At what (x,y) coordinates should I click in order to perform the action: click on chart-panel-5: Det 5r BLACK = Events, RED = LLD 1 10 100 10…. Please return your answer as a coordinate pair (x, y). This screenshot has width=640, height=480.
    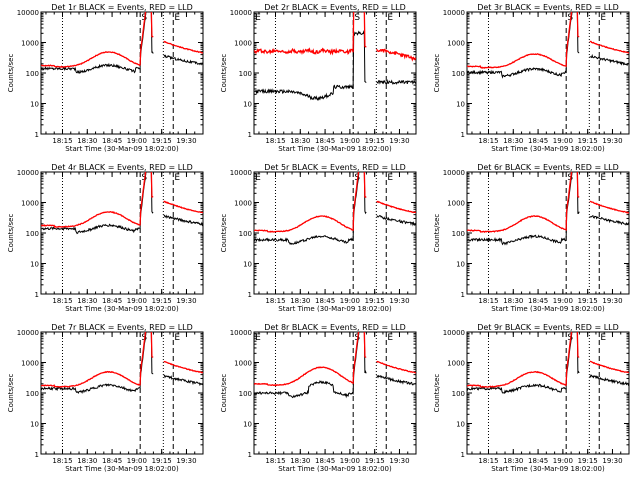
    Looking at the image, I should click on (318, 238).